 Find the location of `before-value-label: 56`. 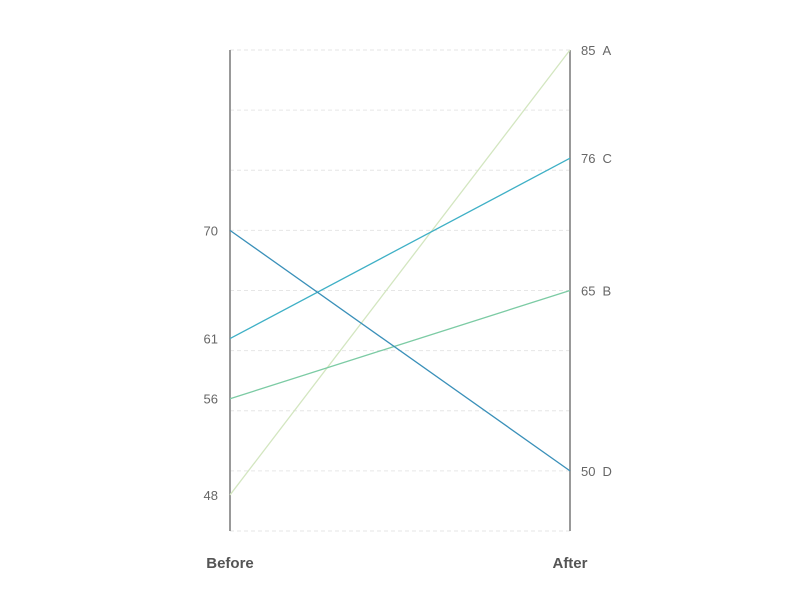

before-value-label: 56 is located at coordinates (211, 399).